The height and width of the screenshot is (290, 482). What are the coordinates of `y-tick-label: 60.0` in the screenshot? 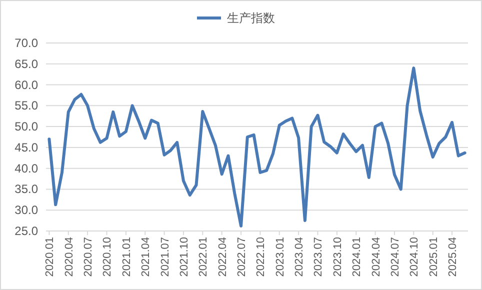 It's located at (26, 85).